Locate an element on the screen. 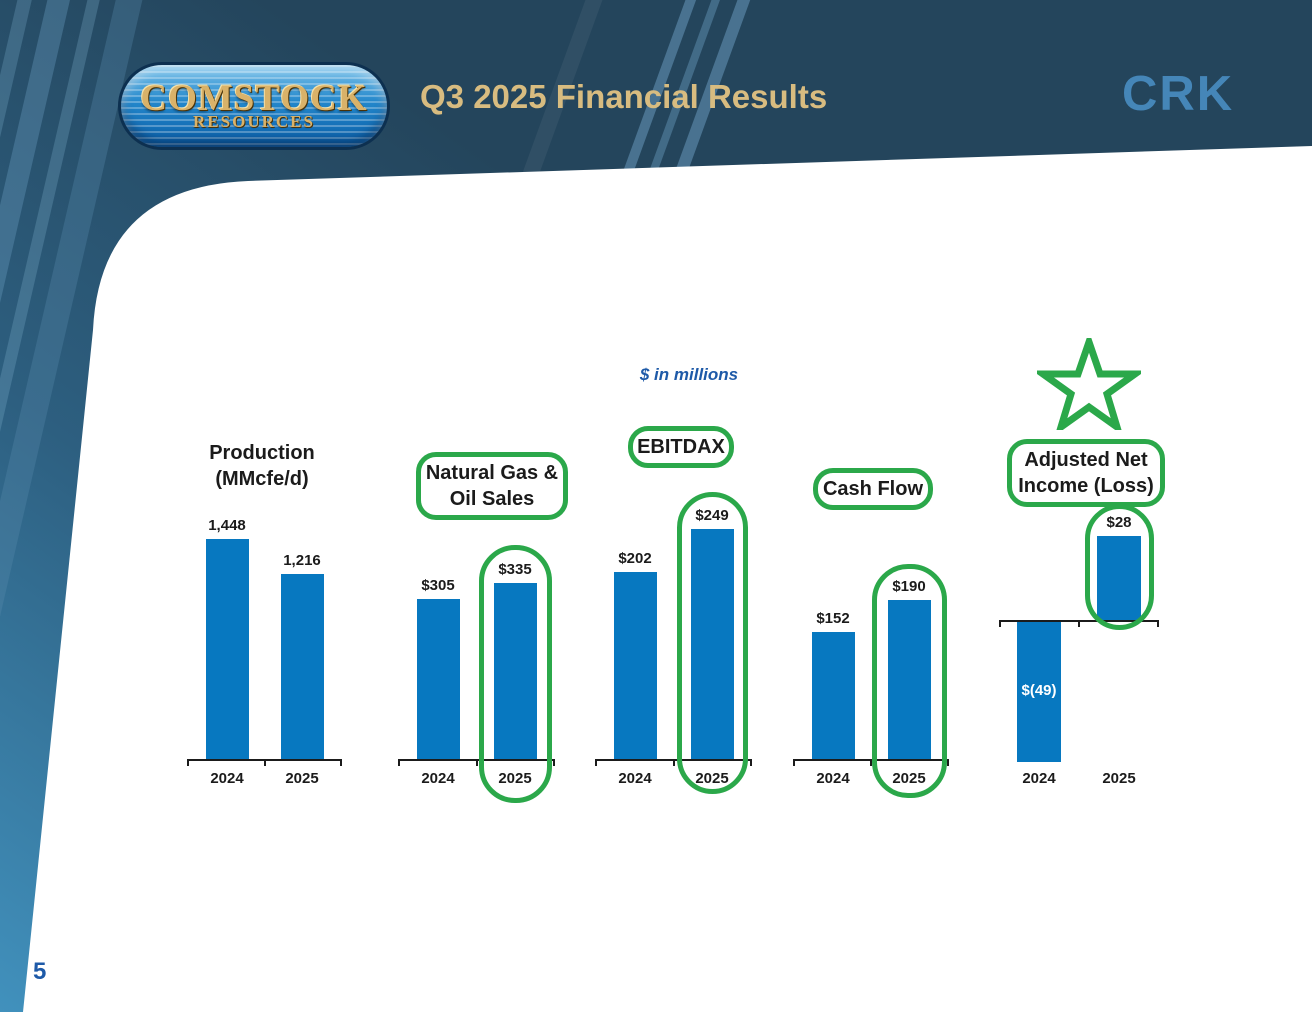 The width and height of the screenshot is (1312, 1012). value-label: $(49) is located at coordinates (1039, 690).